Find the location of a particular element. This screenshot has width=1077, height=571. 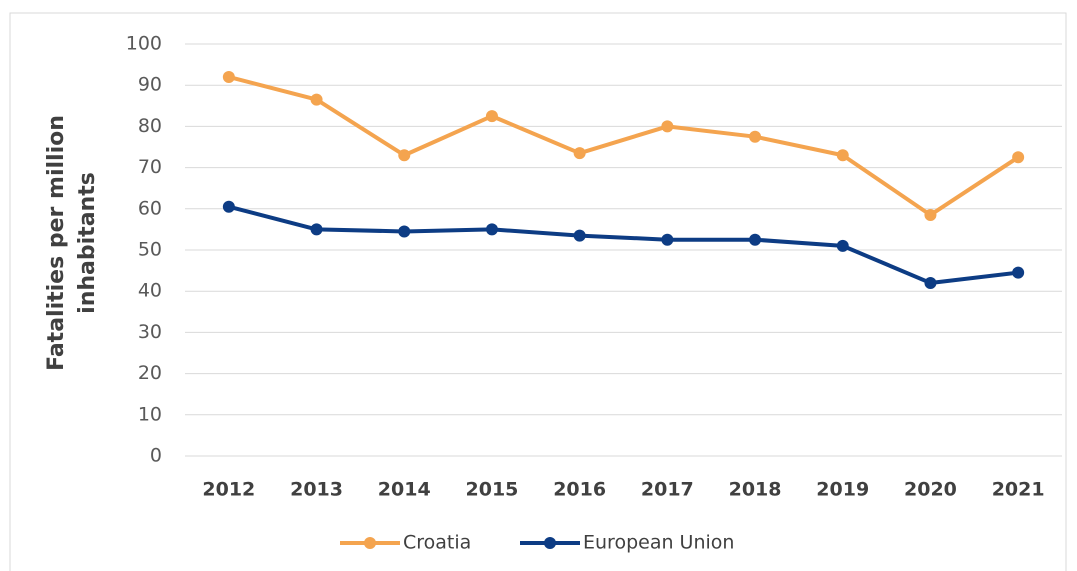

y-tick-label: 40 is located at coordinates (150, 291).